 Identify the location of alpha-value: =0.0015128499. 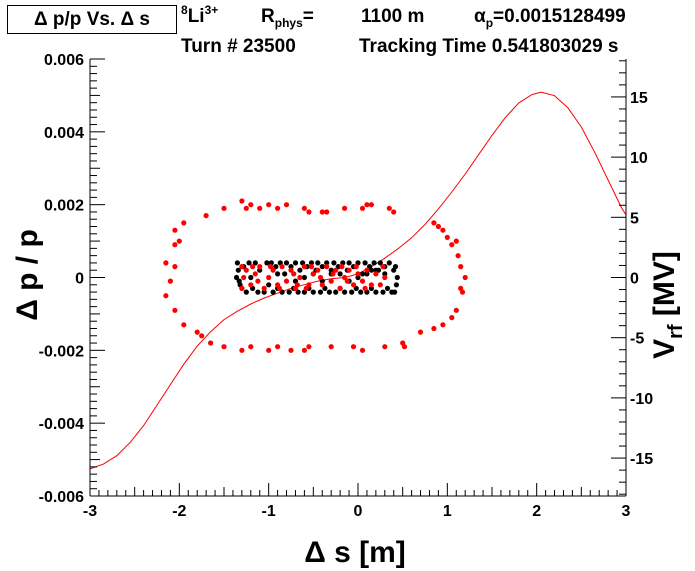
(559, 16).